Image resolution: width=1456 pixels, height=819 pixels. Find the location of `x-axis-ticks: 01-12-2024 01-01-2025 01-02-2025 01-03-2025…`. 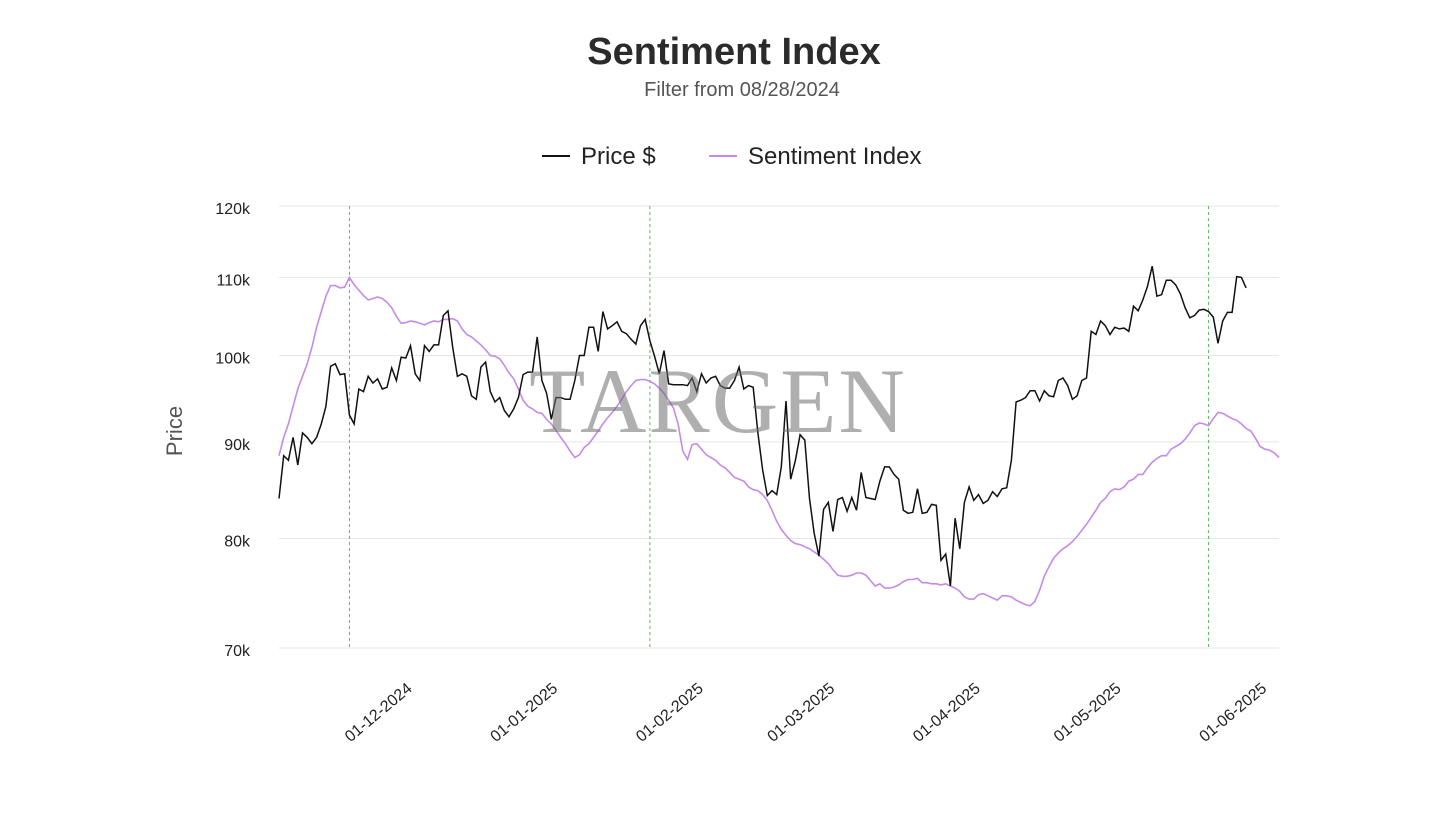

x-axis-ticks: 01-12-2024 01-01-2025 01-02-2025 01-03-2025… is located at coordinates (806, 713).